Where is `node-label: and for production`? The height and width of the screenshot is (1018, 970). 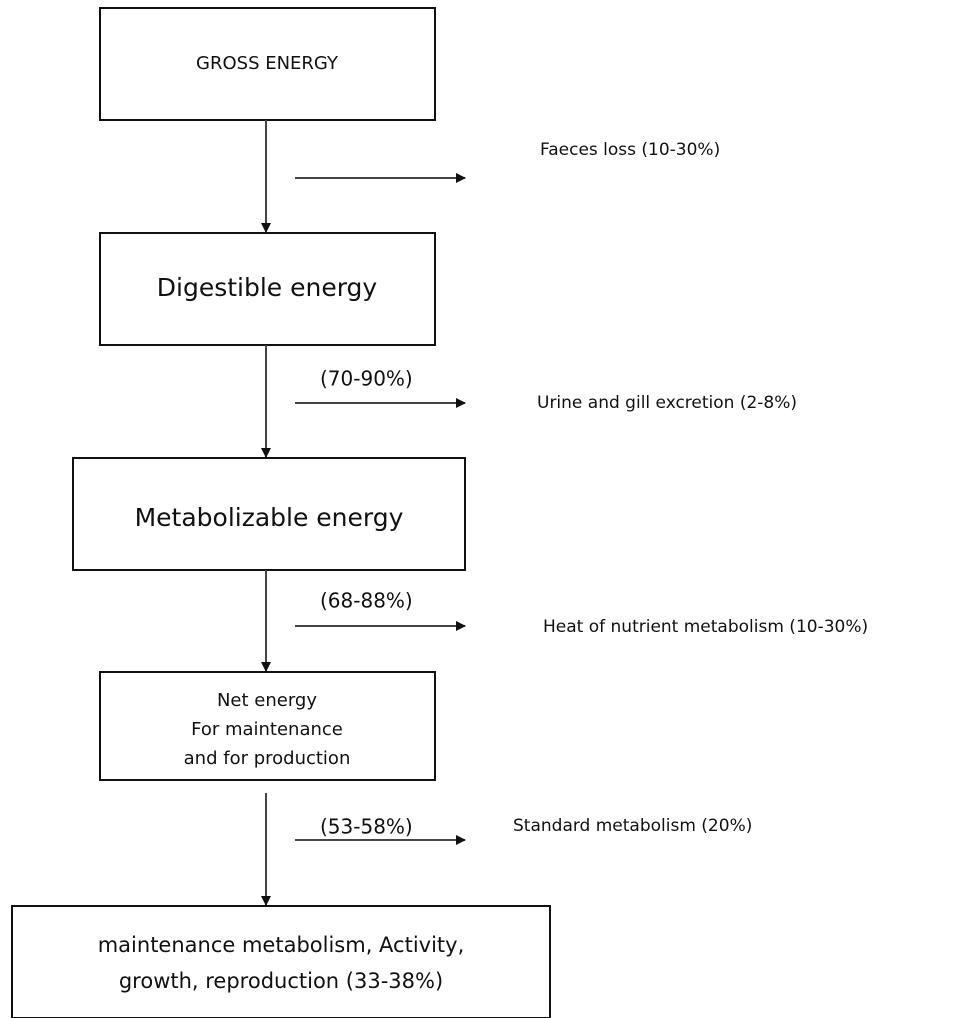 node-label: and for production is located at coordinates (267, 758).